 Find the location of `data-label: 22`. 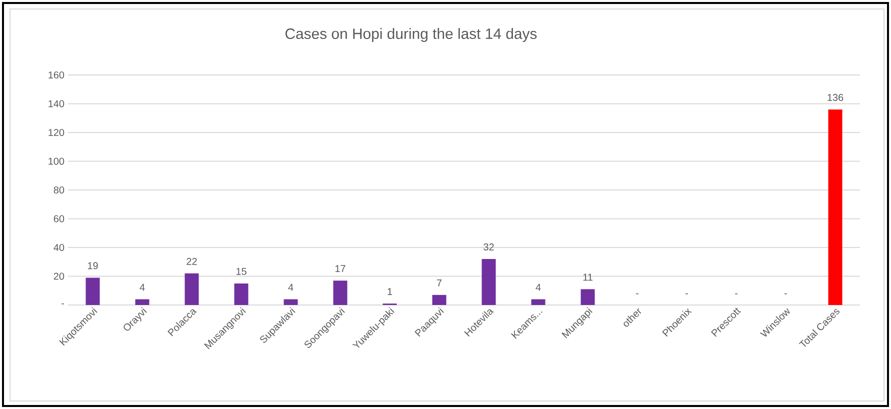

data-label: 22 is located at coordinates (191, 261).